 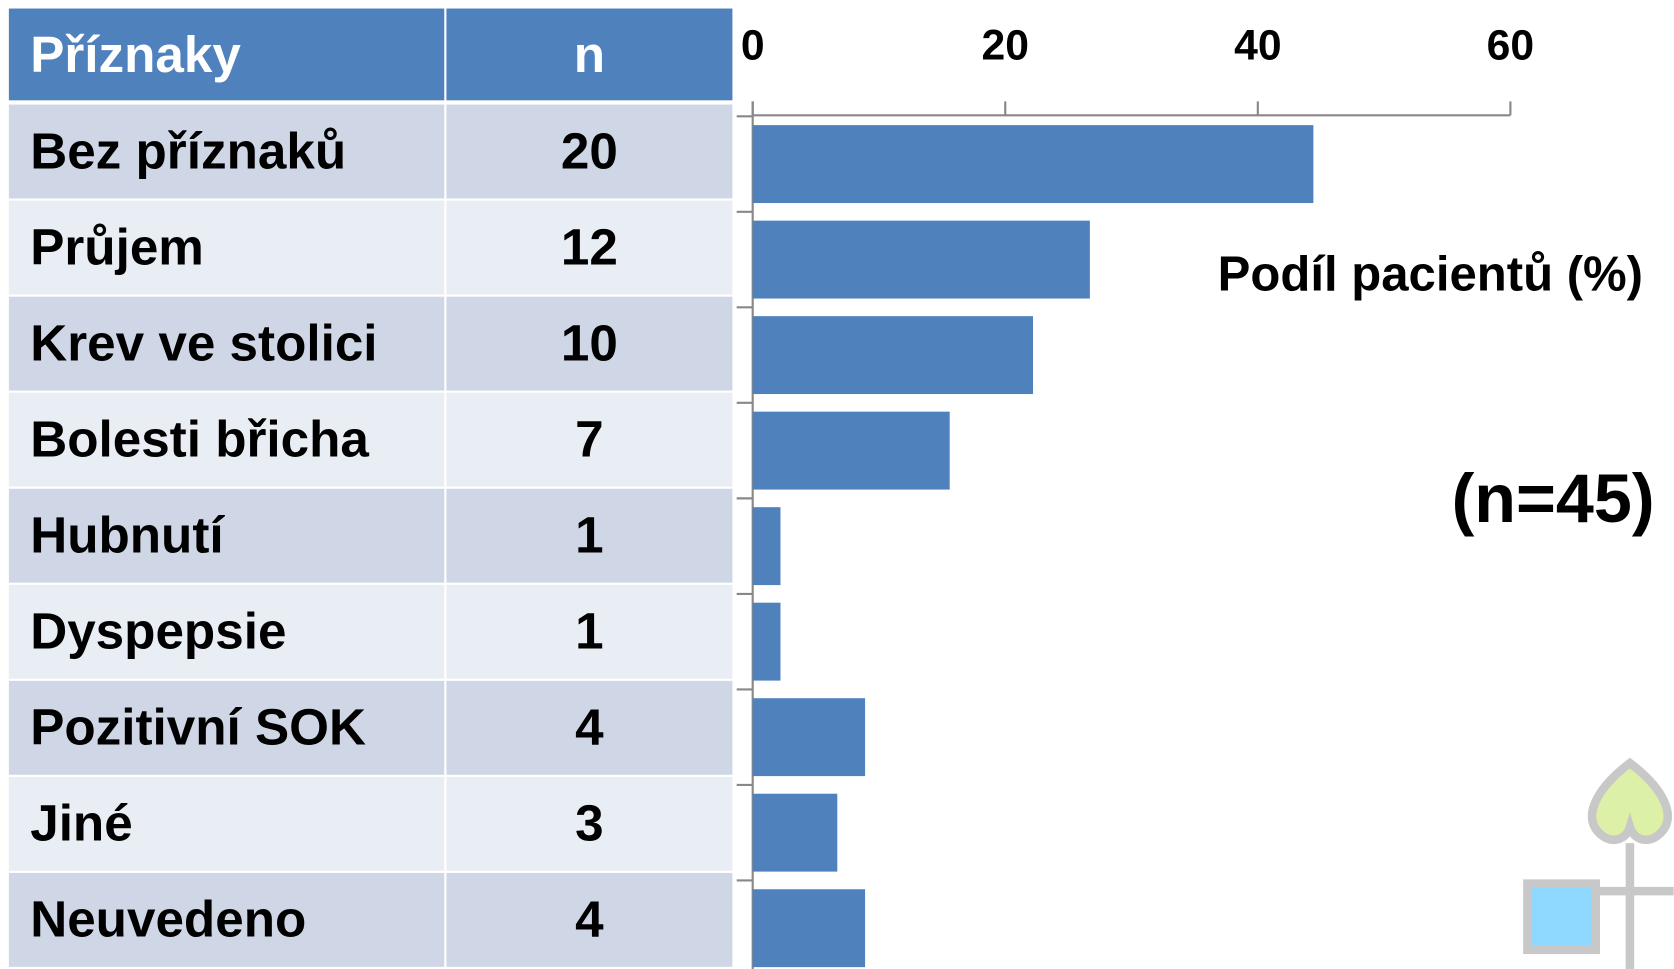 What do you see at coordinates (753, 45) in the screenshot?
I see `x-tick-label: 0` at bounding box center [753, 45].